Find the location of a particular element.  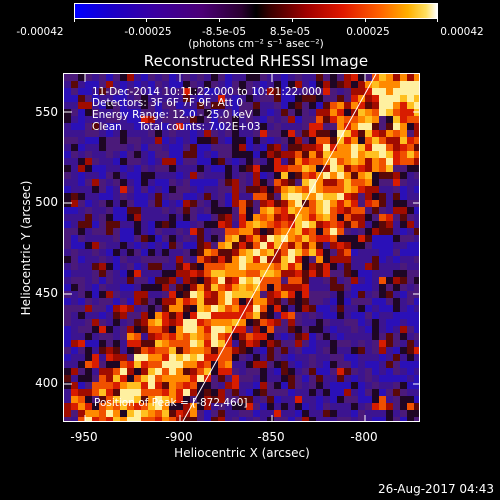

annotation-line: Detectors: 3F 6F 7F 9F, Att 0 is located at coordinates (167, 103).